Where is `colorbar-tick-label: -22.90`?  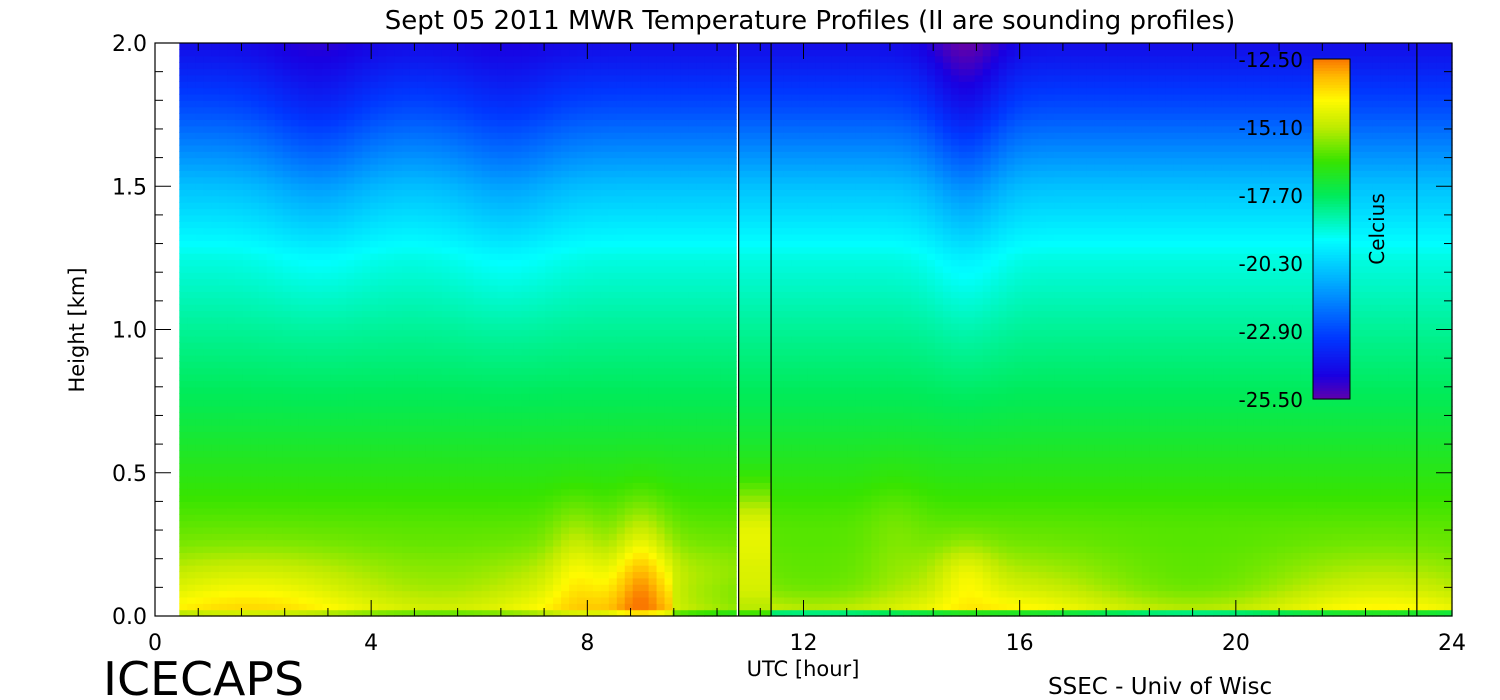 colorbar-tick-label: -22.90 is located at coordinates (1271, 332).